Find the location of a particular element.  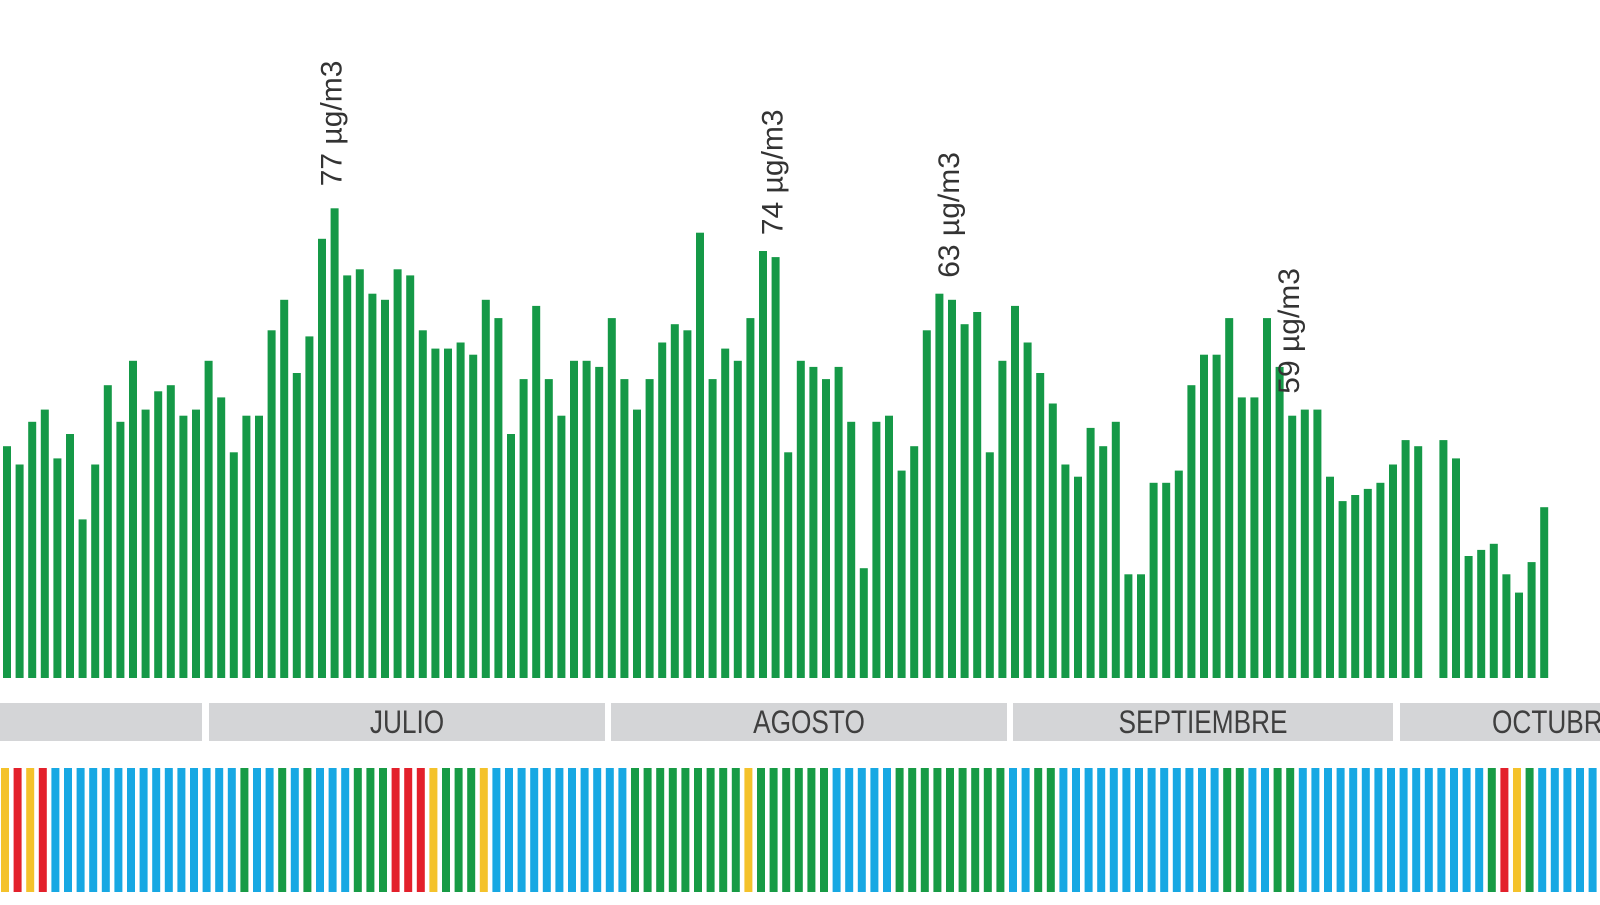

month-label-3: AGOSTO is located at coordinates (809, 723).